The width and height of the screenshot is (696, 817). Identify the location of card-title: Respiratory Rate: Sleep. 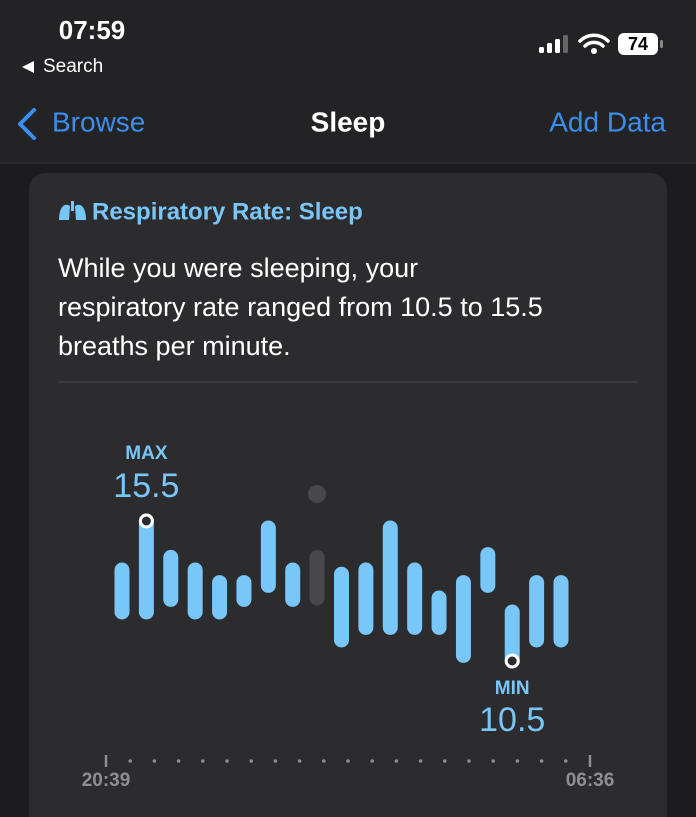
(227, 211).